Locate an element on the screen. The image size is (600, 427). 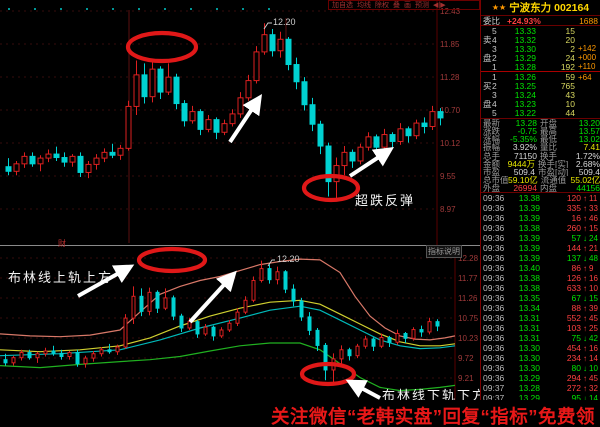
order-book-row: 买 2 13.25 765 is located at coordinates (529, 86).